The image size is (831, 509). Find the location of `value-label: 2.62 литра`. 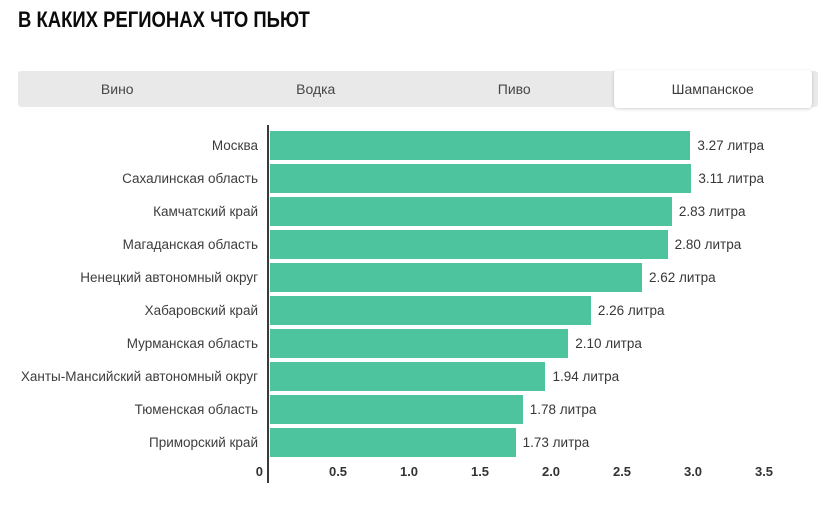

value-label: 2.62 литра is located at coordinates (682, 277).